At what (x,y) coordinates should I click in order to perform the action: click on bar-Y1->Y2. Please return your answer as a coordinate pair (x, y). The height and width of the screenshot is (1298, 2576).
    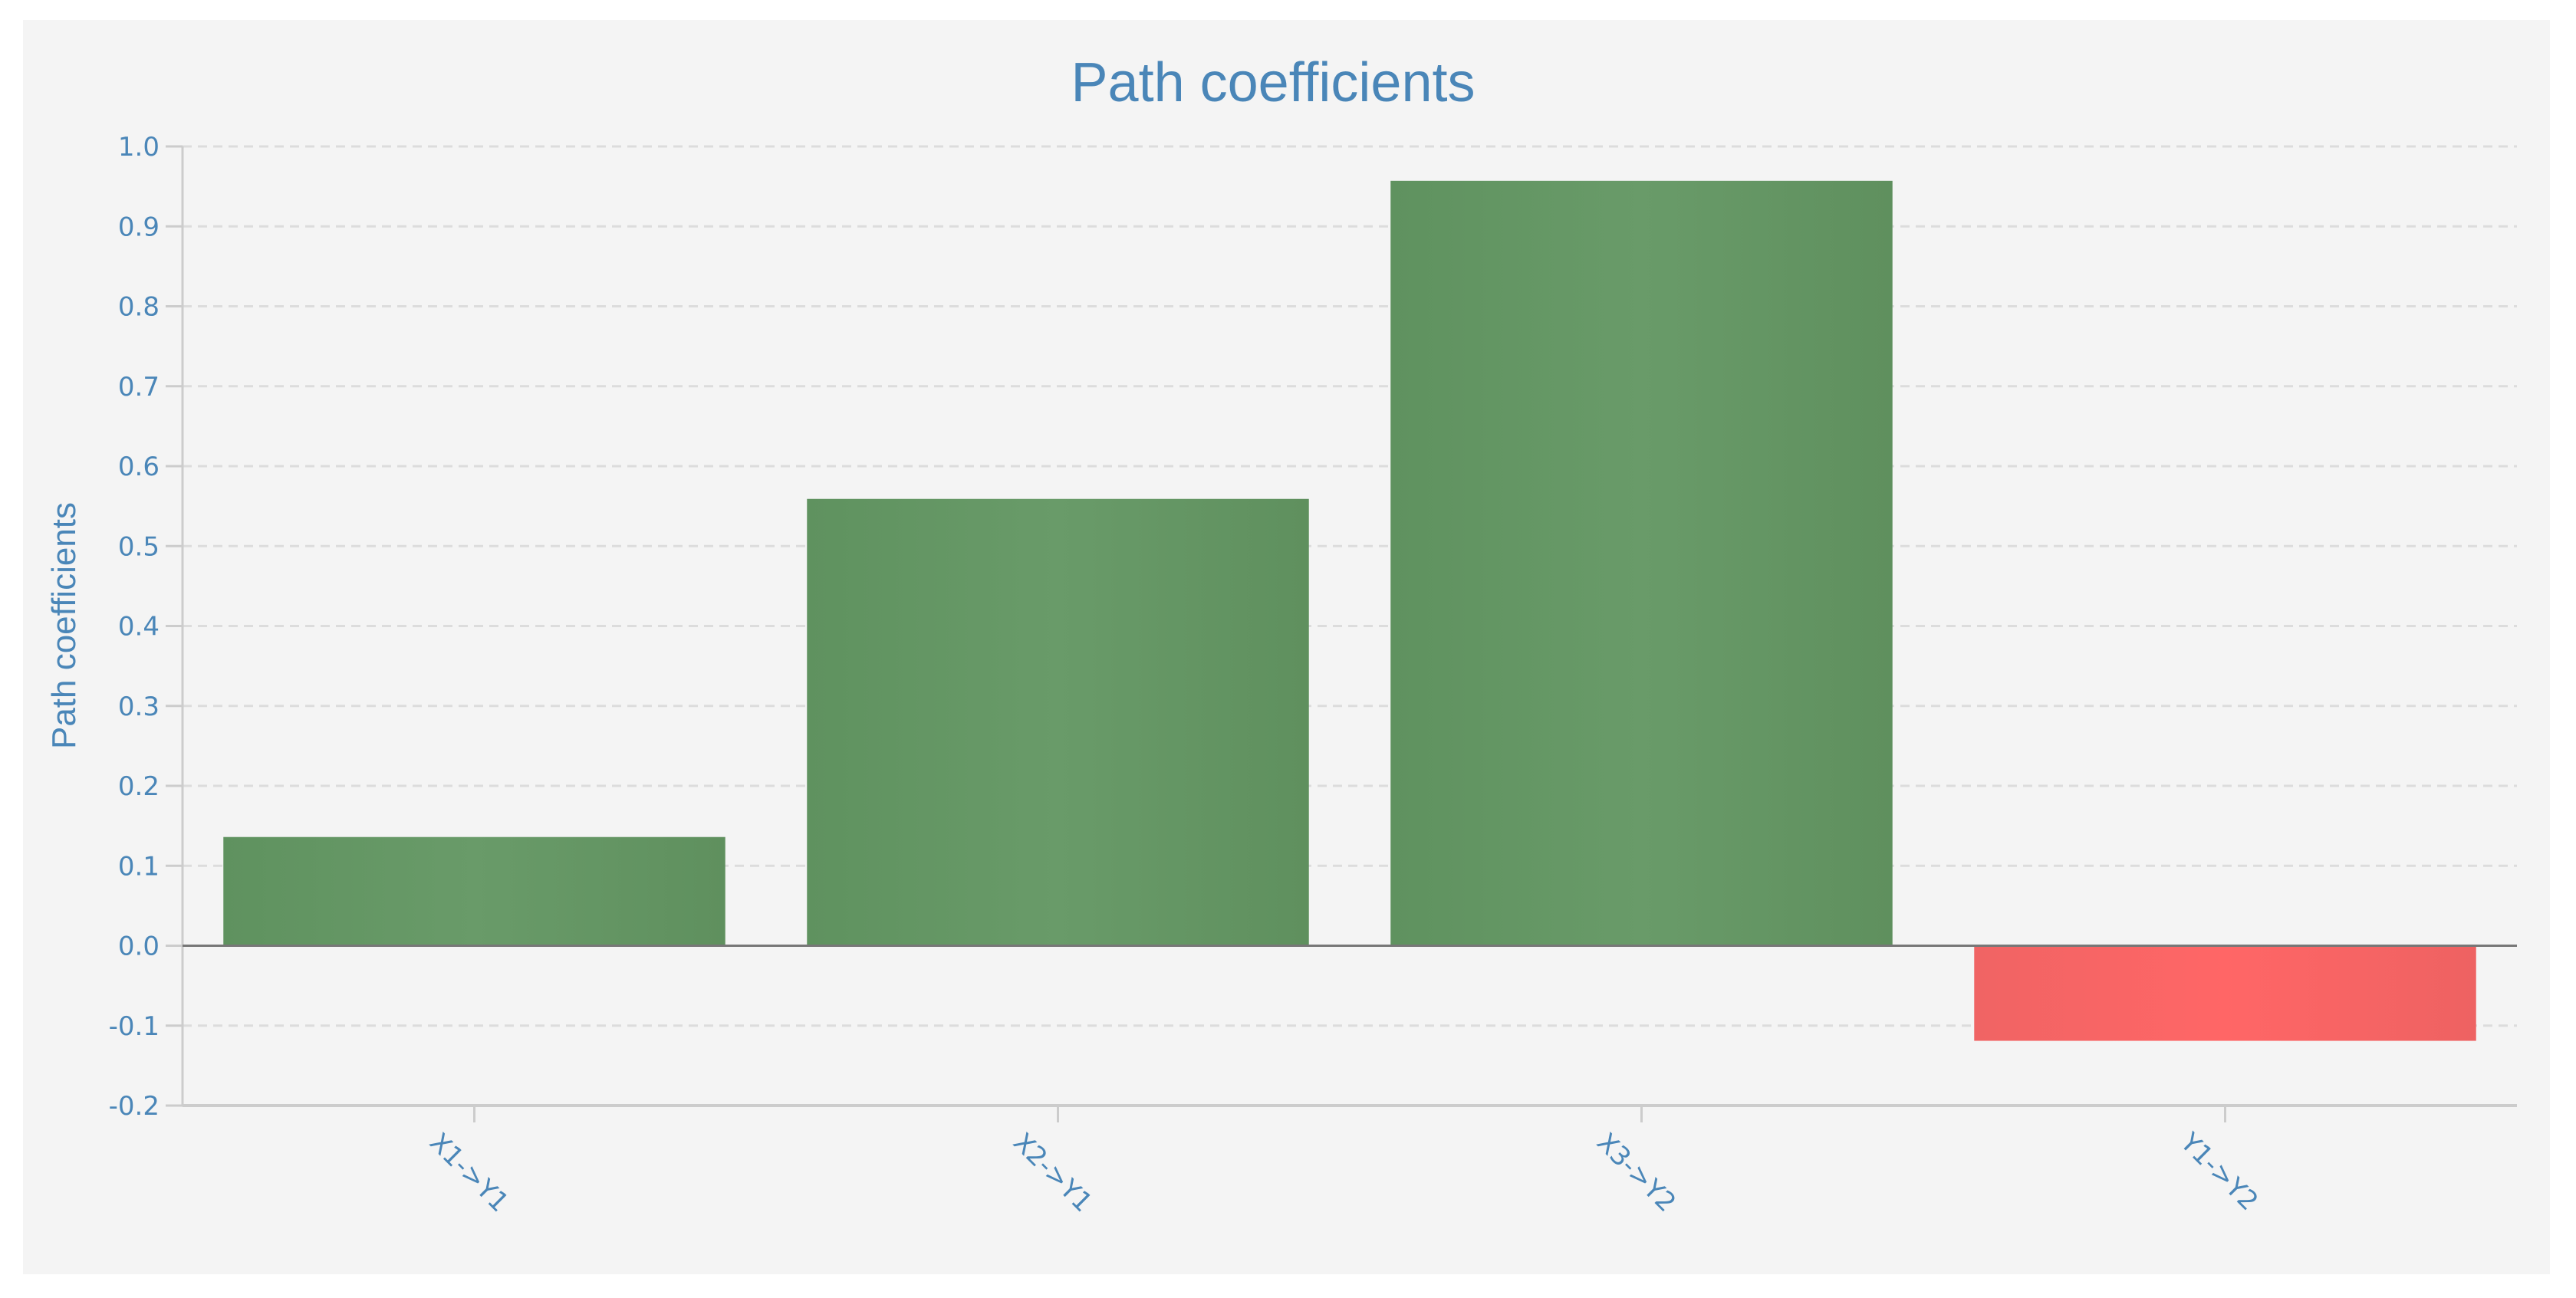
    Looking at the image, I should click on (2225, 993).